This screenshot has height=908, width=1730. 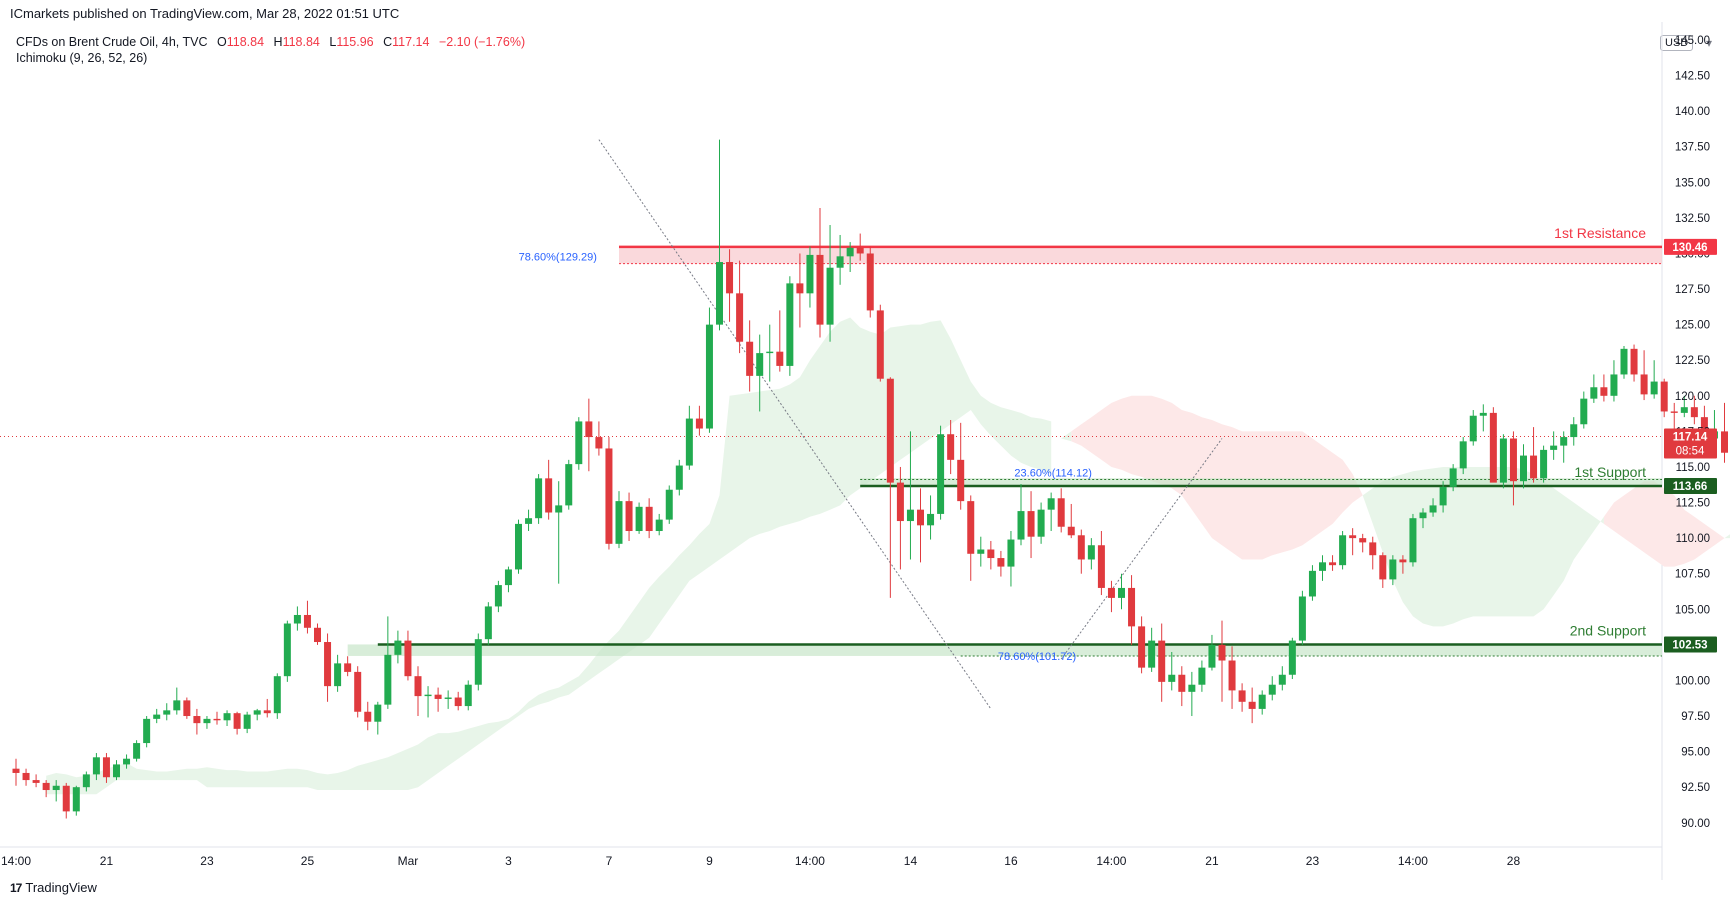 I want to click on low-label: L, so click(x=333, y=42).